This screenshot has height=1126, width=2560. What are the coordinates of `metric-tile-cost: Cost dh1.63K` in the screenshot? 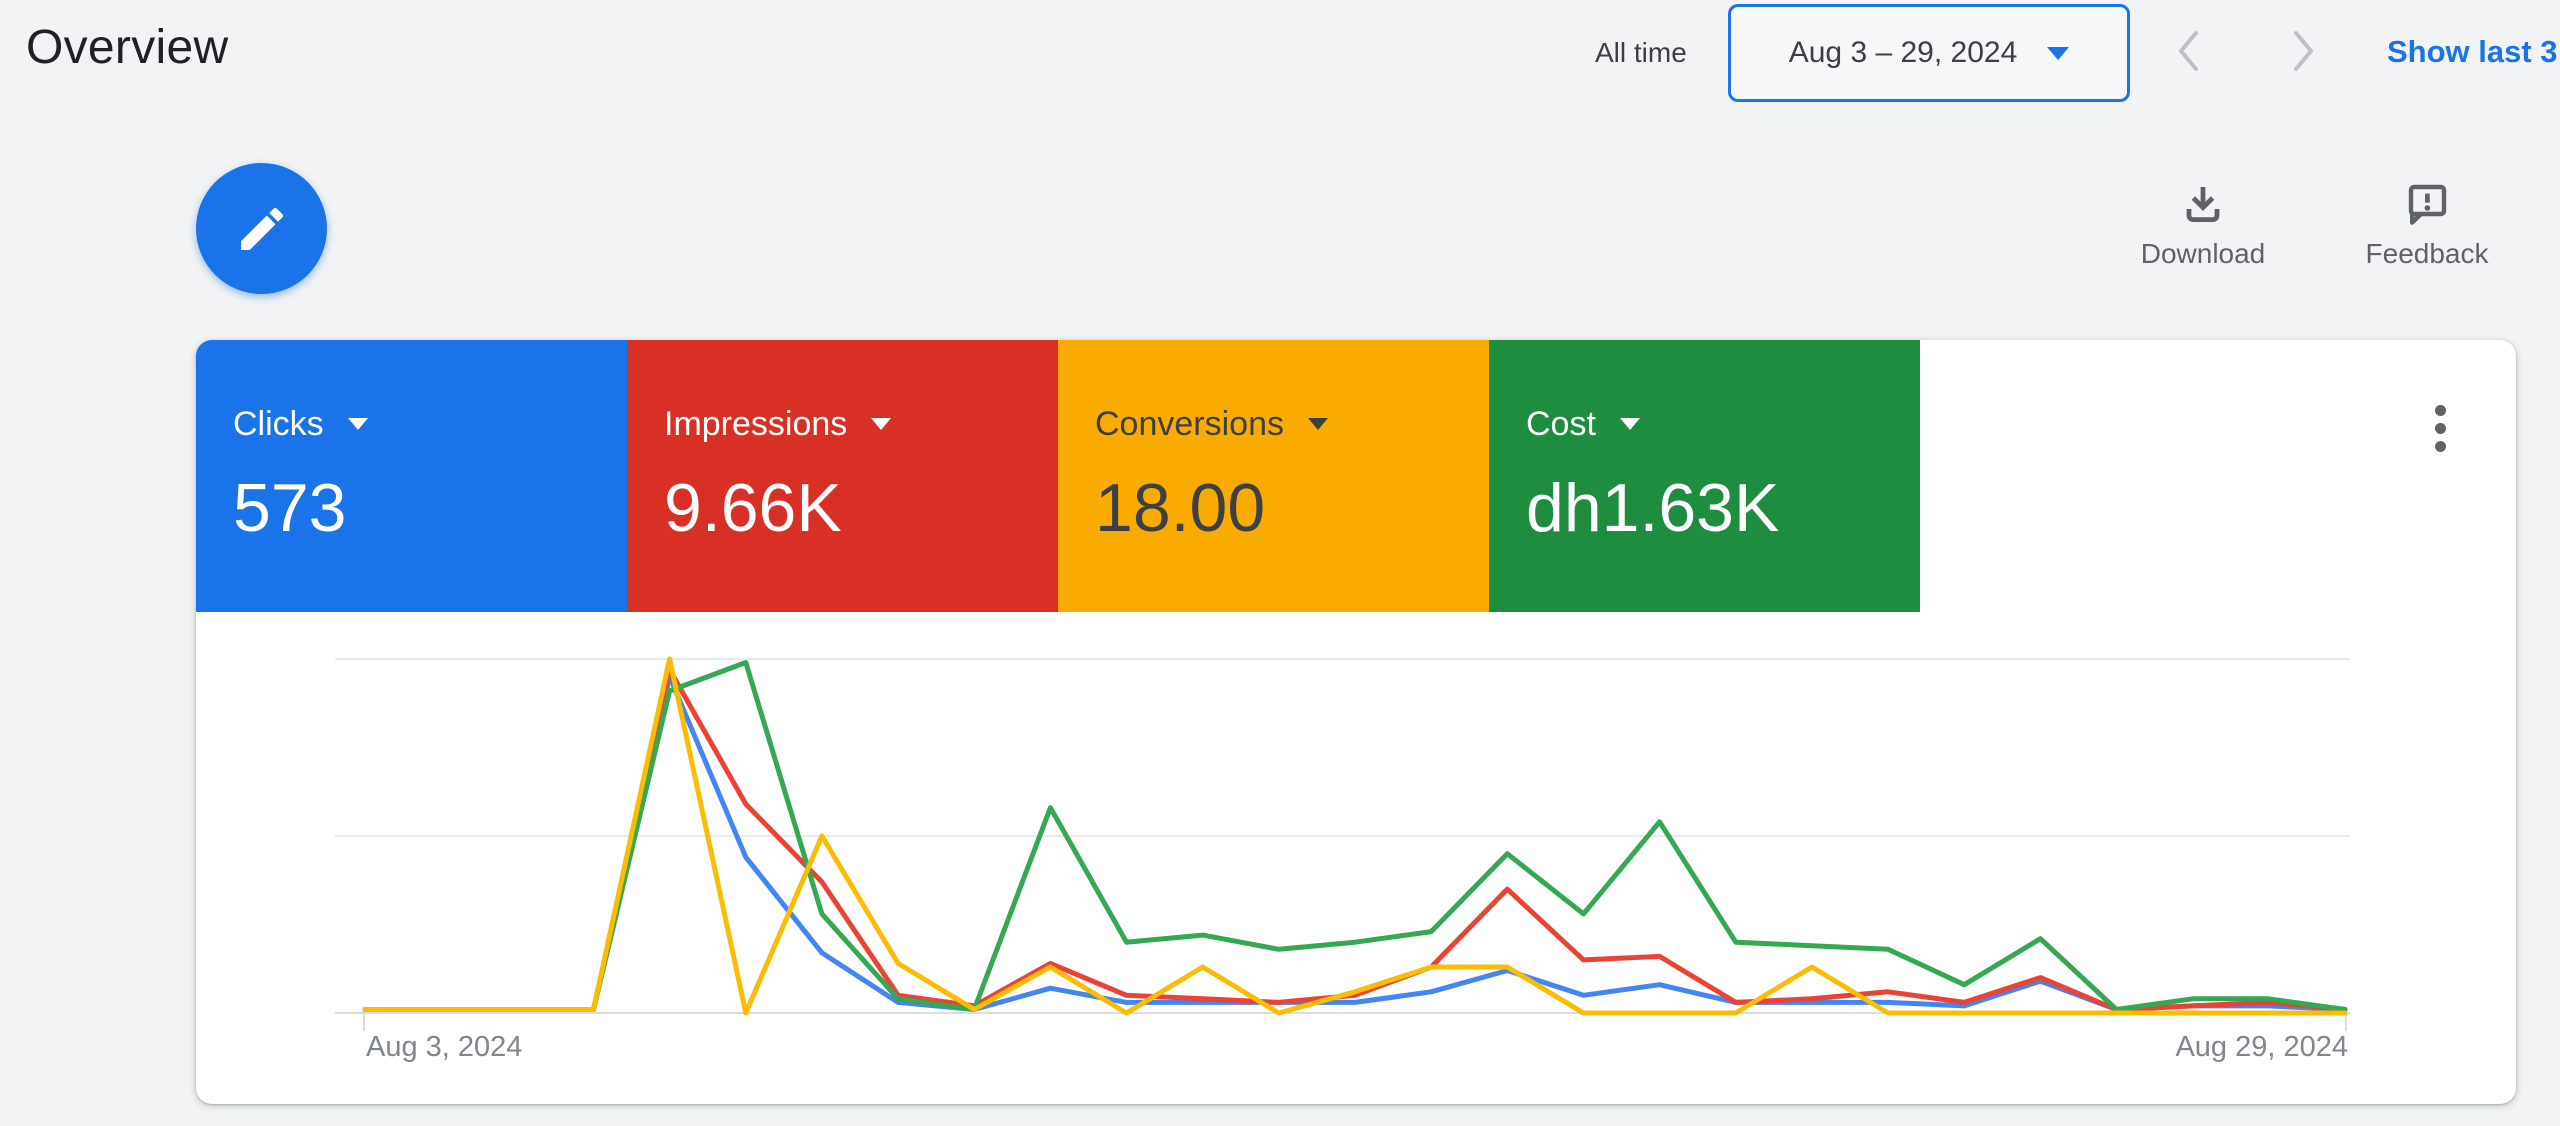 It's located at (1704, 476).